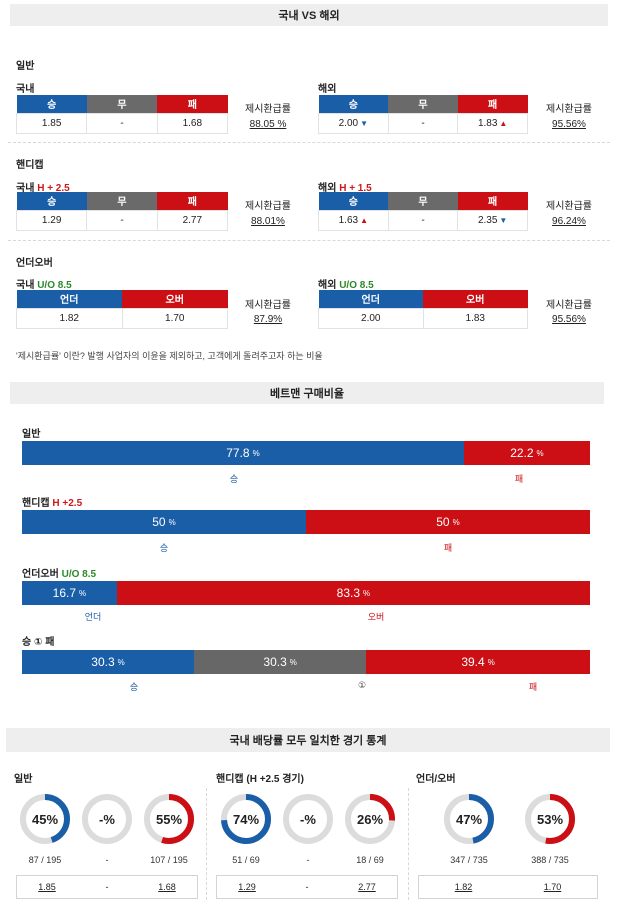 This screenshot has height=908, width=618. What do you see at coordinates (423, 201) in the screenshot?
I see `header-draw: 무` at bounding box center [423, 201].